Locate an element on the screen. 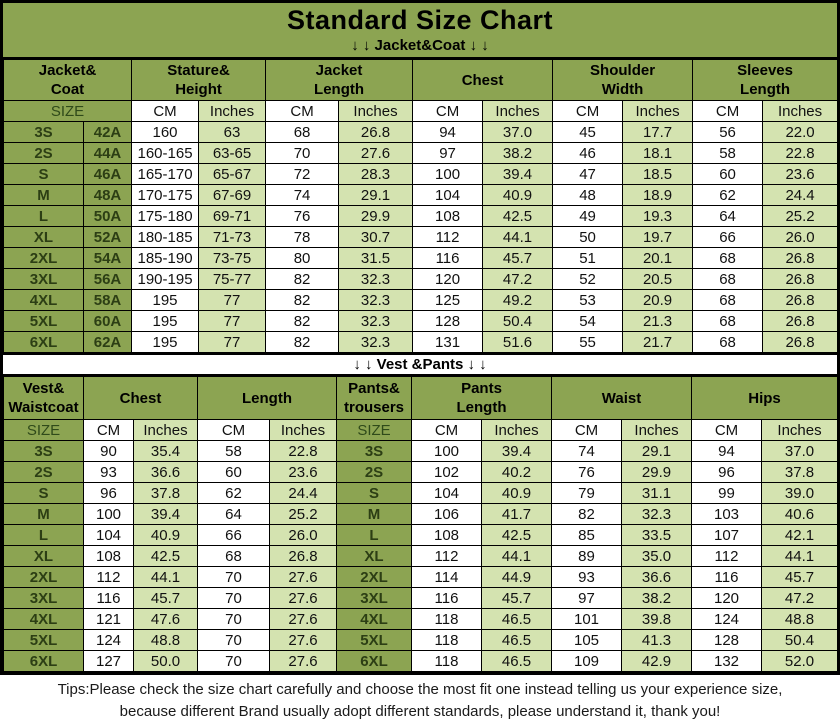 The height and width of the screenshot is (723, 840). value-cell: 26.8 is located at coordinates (800, 300).